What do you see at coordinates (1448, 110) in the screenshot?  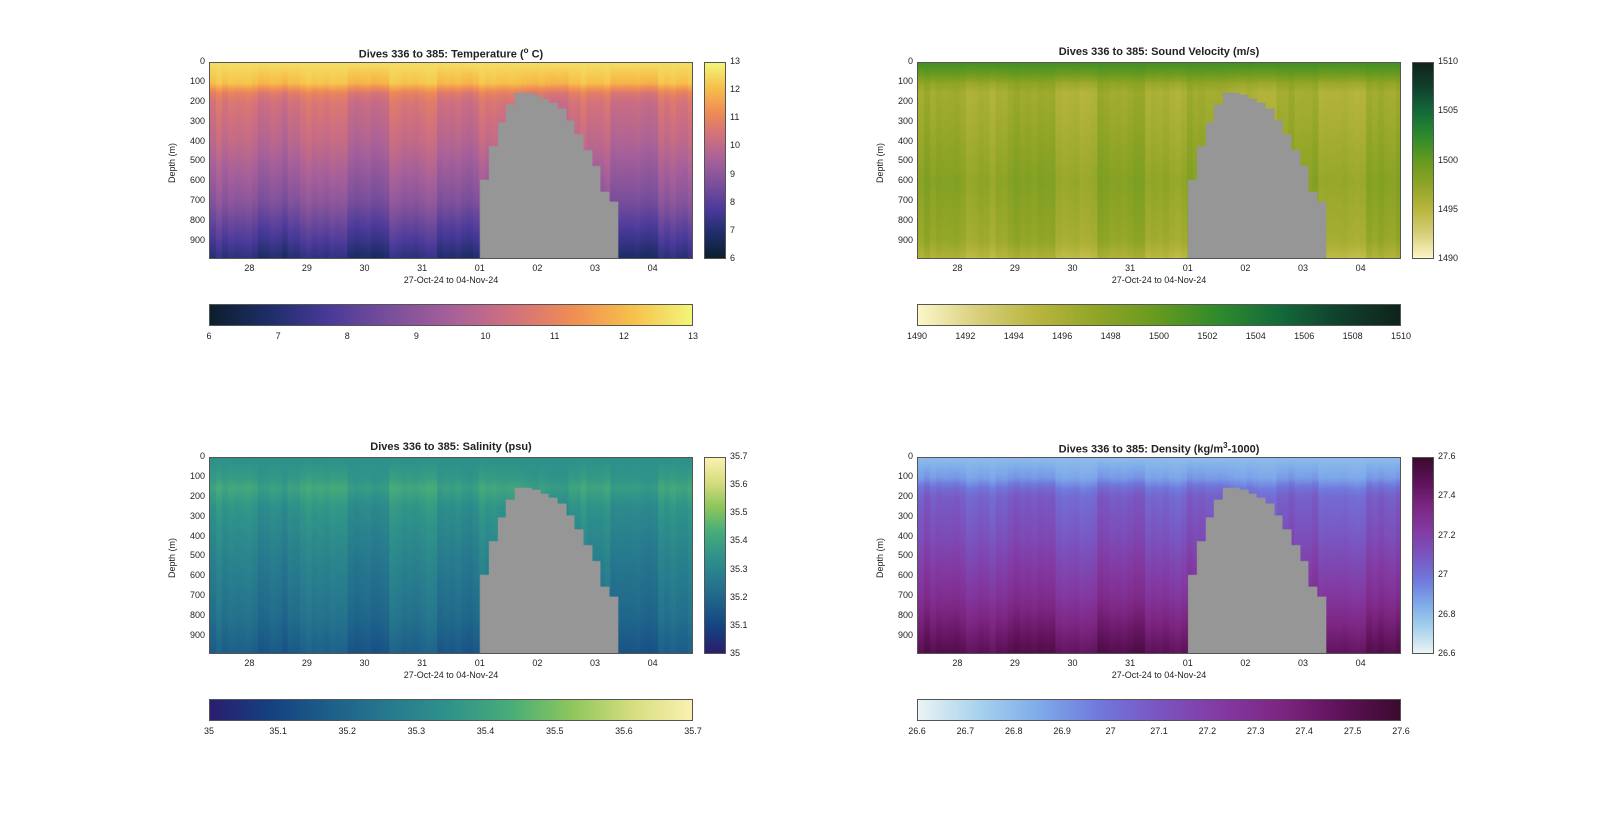 I see `colorbar-tick-label: 1505` at bounding box center [1448, 110].